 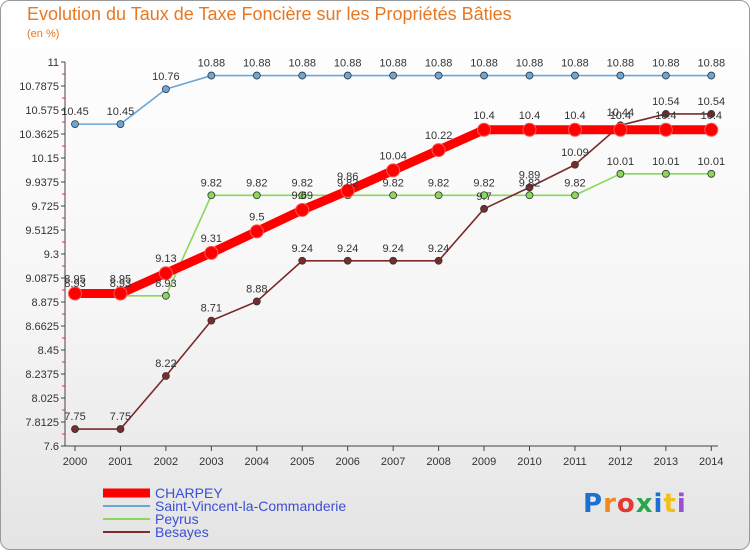 I want to click on logo-letter: x, so click(x=644, y=504).